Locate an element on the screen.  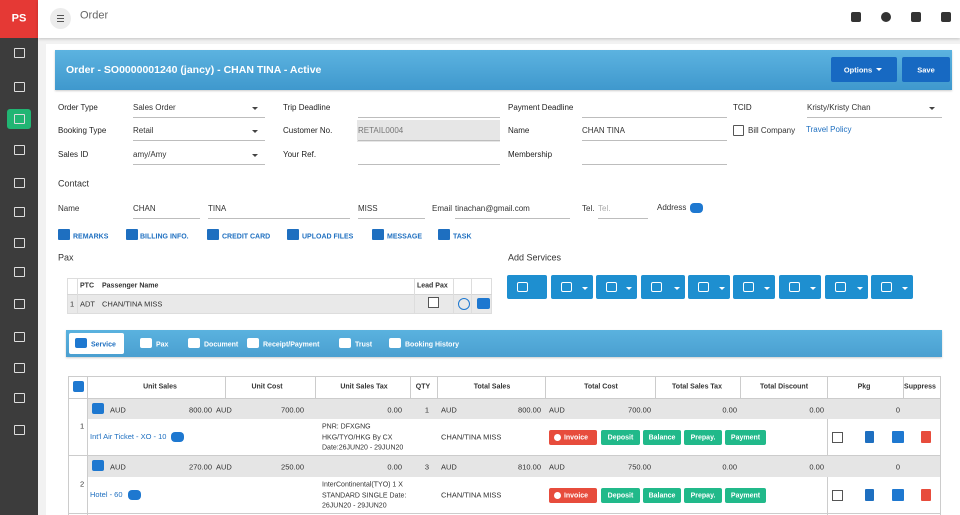
field-value: Sales Order is located at coordinates (154, 107).